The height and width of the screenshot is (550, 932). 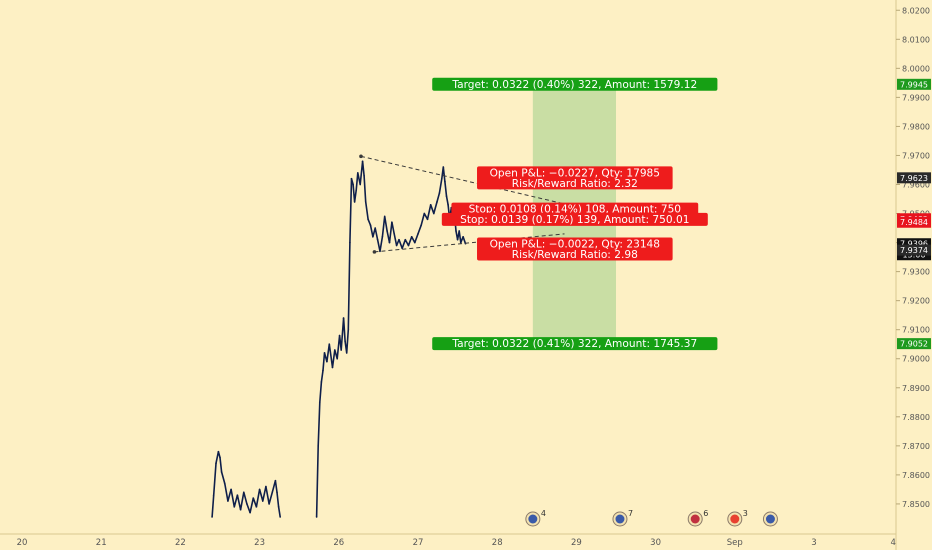 I want to click on economic-event-icon, so click(x=770, y=519).